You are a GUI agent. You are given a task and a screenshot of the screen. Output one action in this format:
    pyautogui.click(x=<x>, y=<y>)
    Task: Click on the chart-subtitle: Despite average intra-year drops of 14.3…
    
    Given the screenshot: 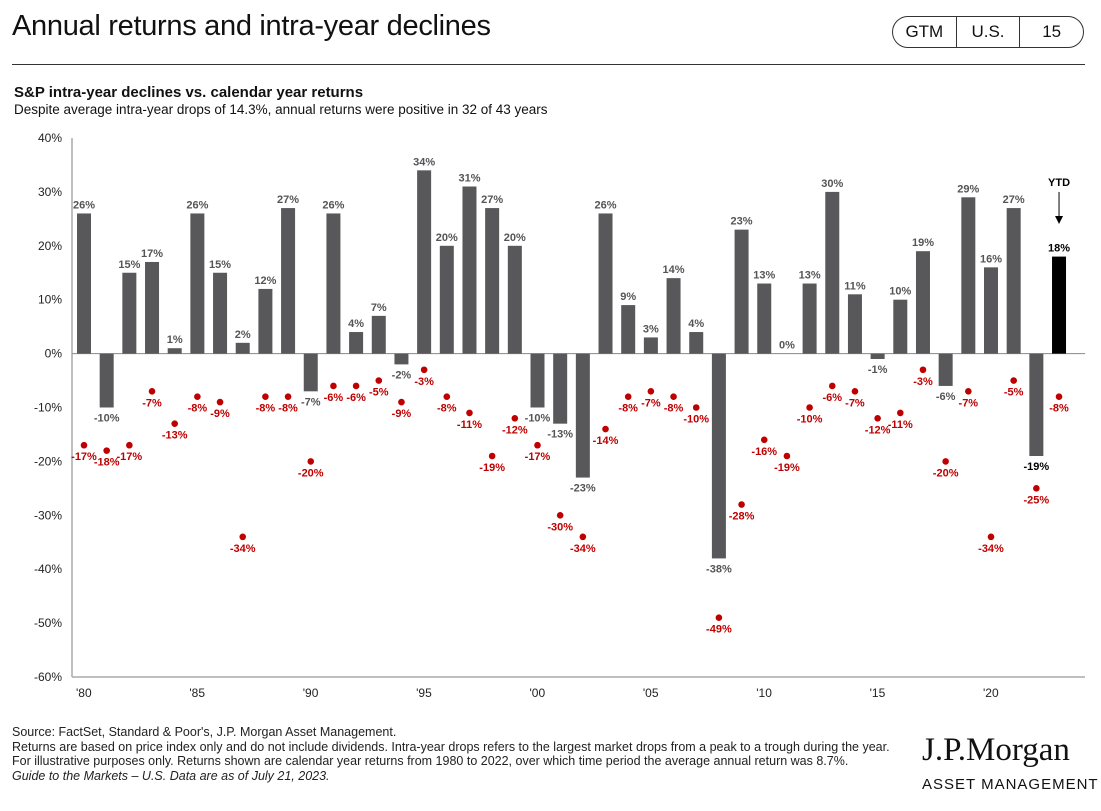 What is the action you would take?
    pyautogui.click(x=281, y=109)
    